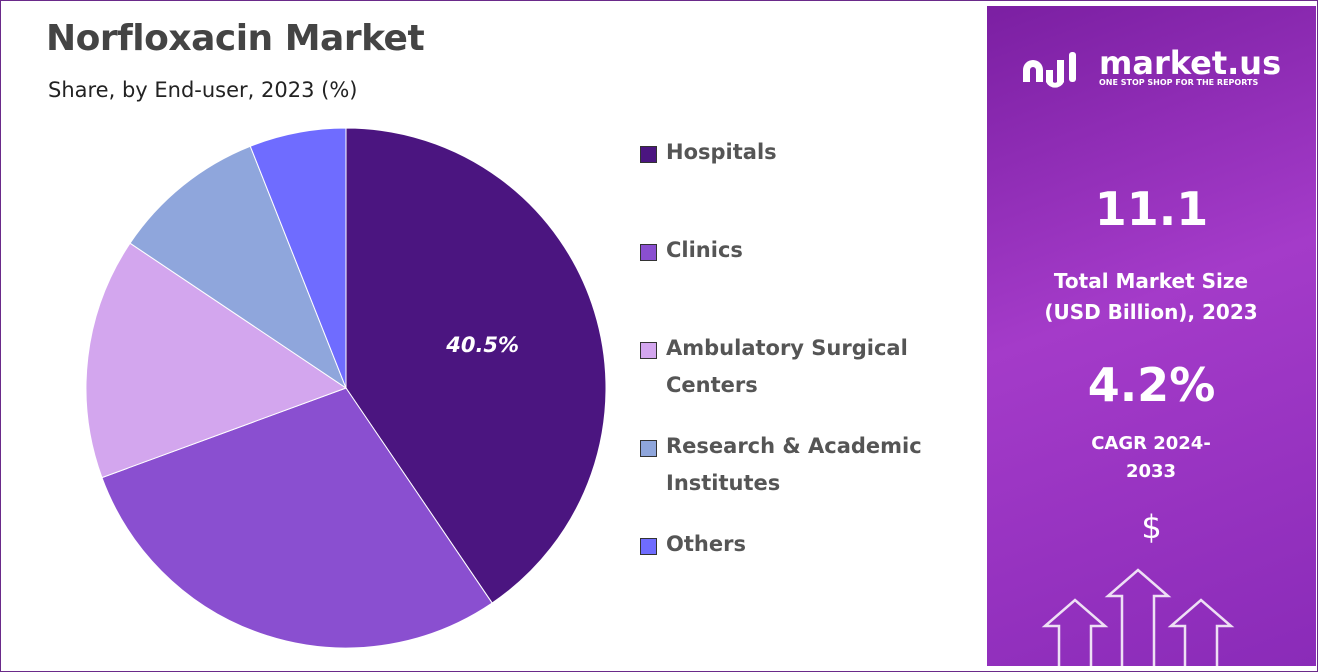  I want to click on legend-item: Clinics, so click(798, 253).